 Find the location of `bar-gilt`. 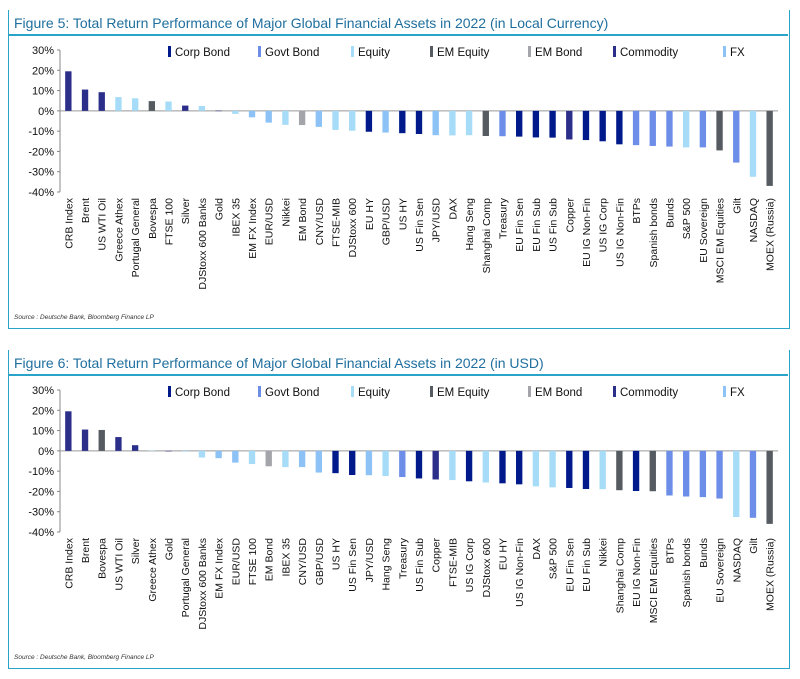

bar-gilt is located at coordinates (753, 484).